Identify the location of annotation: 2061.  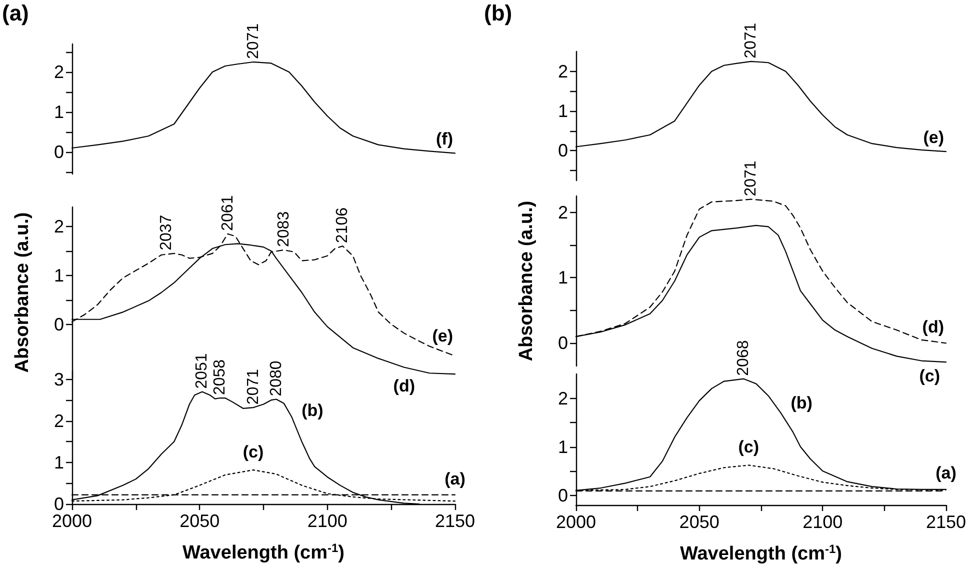
(227, 213).